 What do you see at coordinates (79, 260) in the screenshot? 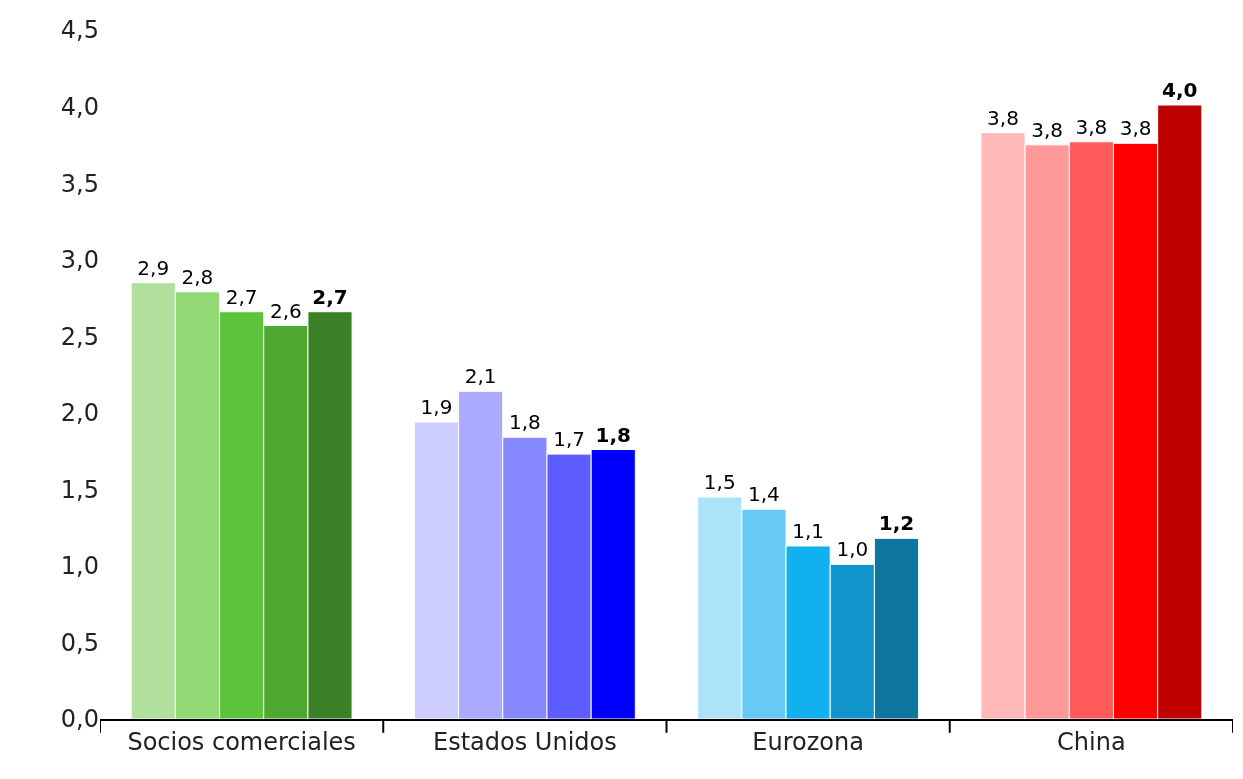
I see `y-tick-label: 3,0` at bounding box center [79, 260].